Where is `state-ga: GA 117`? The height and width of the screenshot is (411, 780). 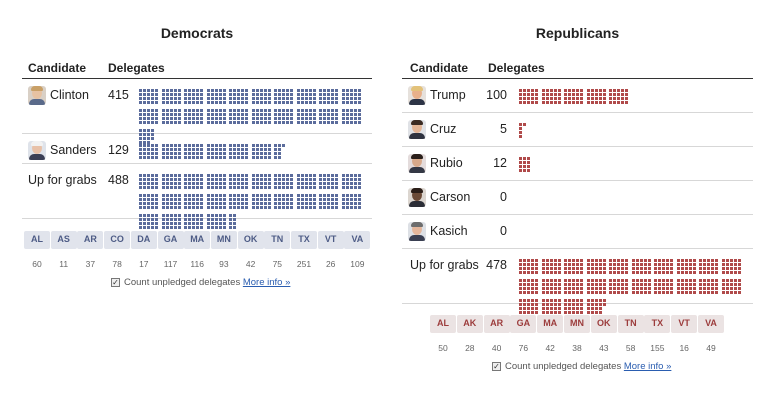
state-ga: GA 117 is located at coordinates (170, 250).